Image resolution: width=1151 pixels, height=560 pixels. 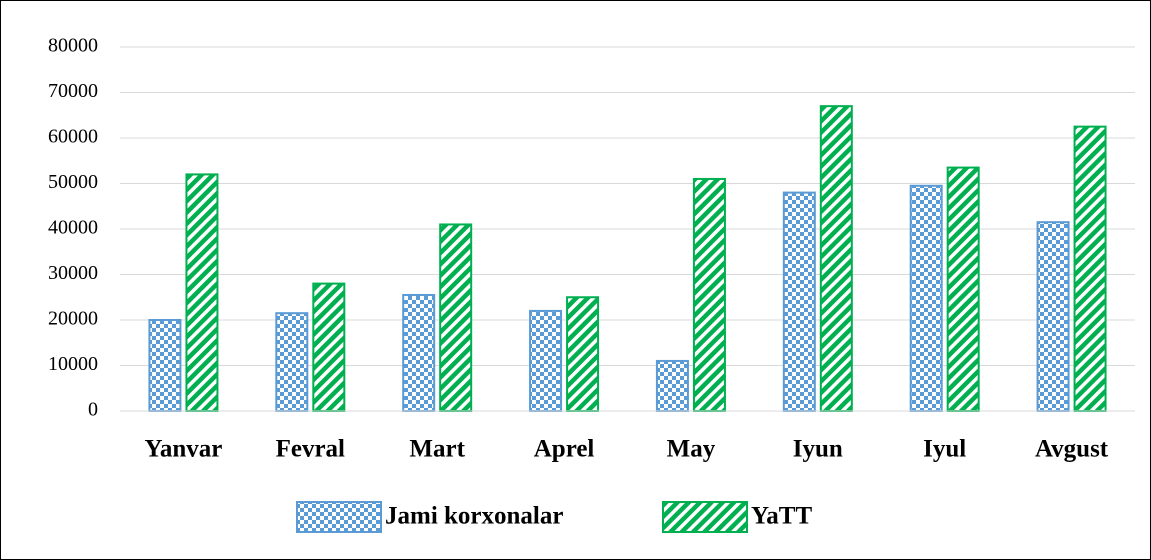 What do you see at coordinates (73, 364) in the screenshot?
I see `y-tick-label: 10000` at bounding box center [73, 364].